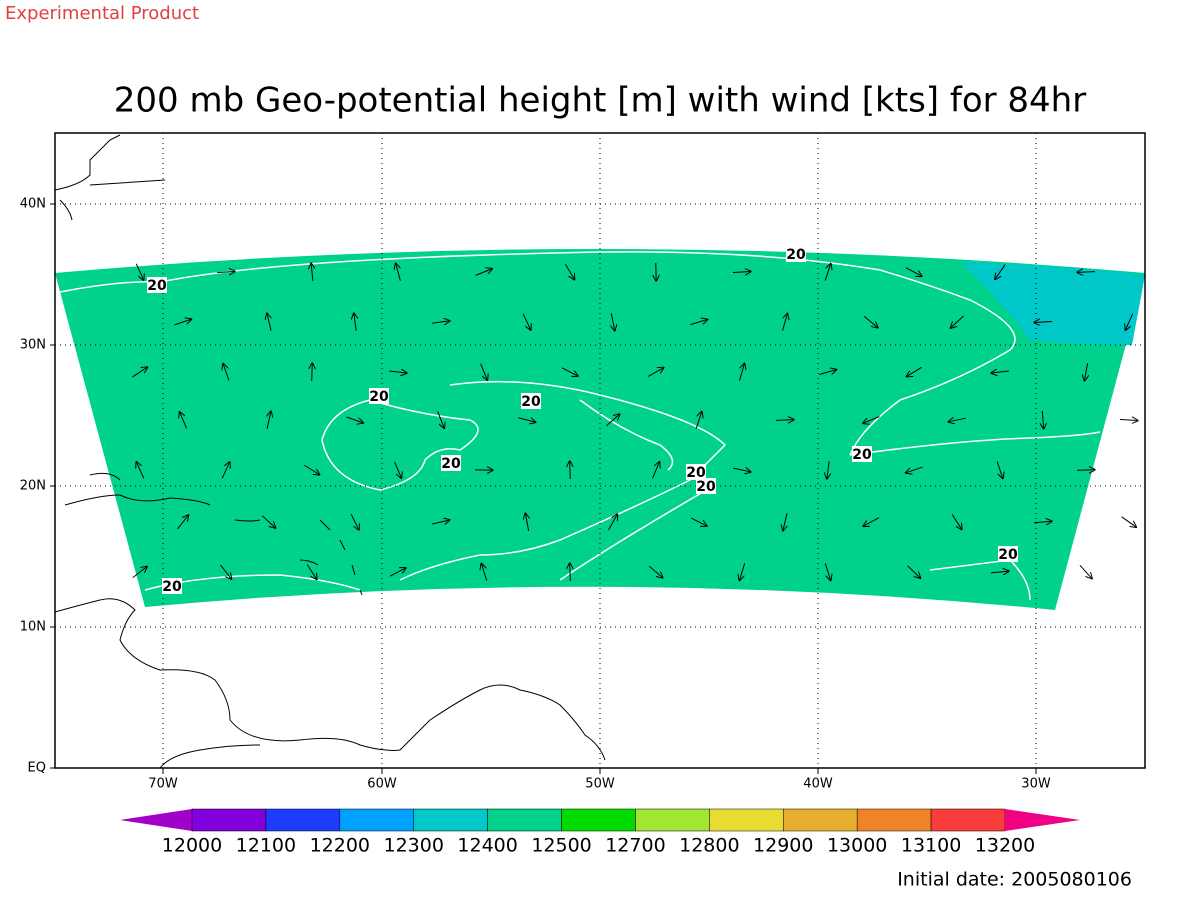  I want to click on colorbar-label: 12900, so click(783, 846).